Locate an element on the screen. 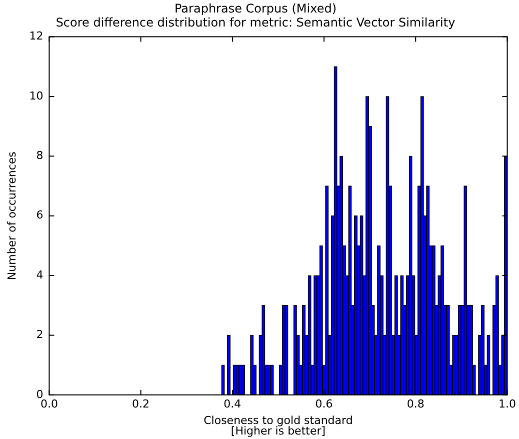 The height and width of the screenshot is (439, 519). y-tick-label: 12 is located at coordinates (36, 36).